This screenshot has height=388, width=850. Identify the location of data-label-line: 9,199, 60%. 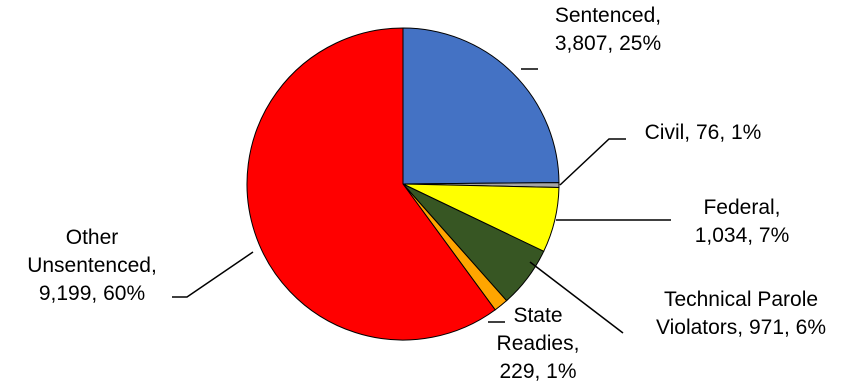
(92, 293).